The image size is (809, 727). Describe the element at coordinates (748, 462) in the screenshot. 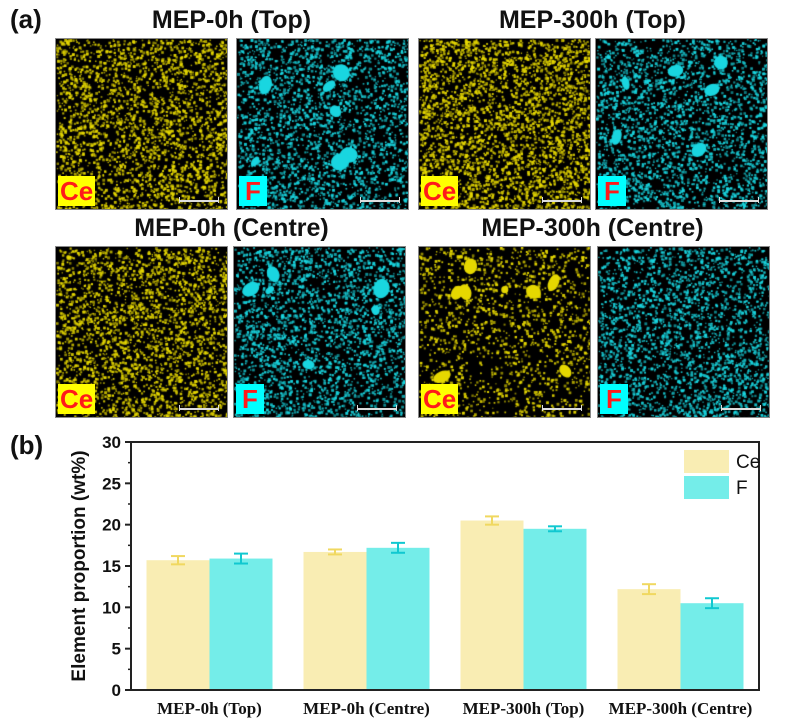

I see `legend-label-ce: Ce` at that location.